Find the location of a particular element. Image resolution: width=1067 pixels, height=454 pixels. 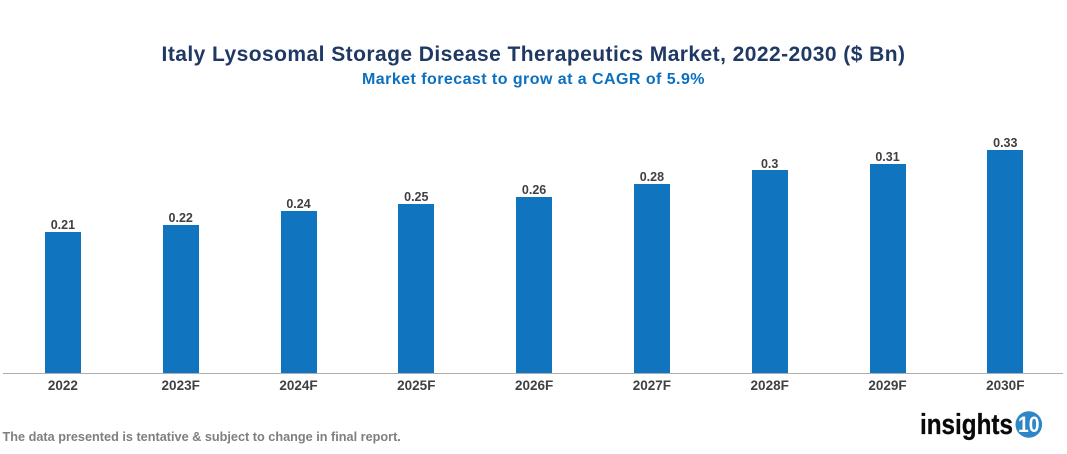

svg-text: insights is located at coordinates (966, 425).